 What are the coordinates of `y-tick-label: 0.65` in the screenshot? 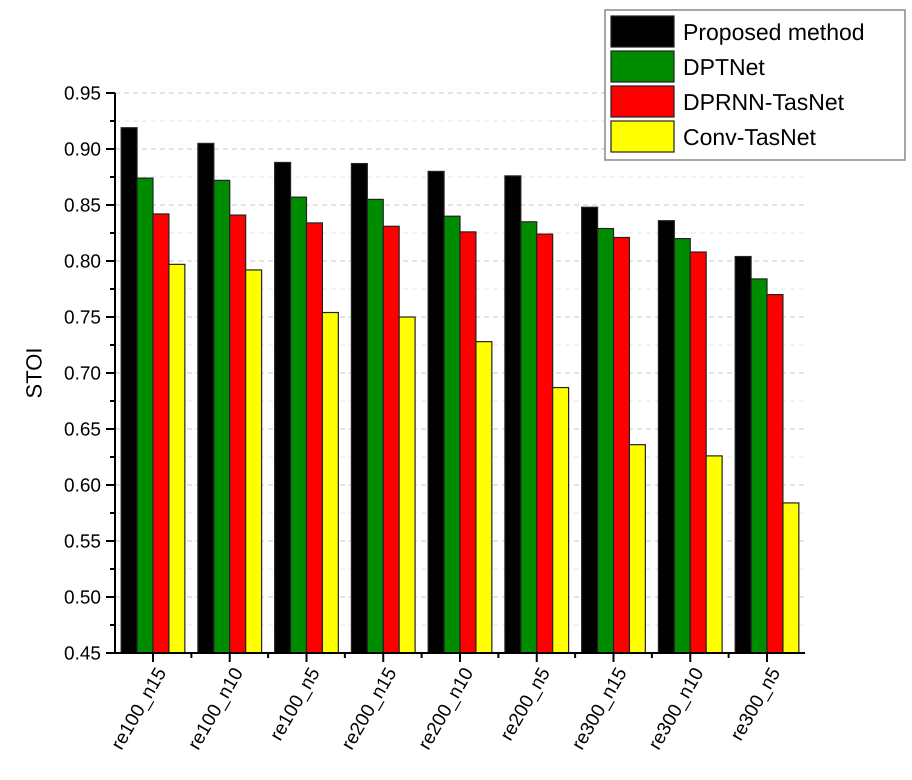 It's located at (82, 430).